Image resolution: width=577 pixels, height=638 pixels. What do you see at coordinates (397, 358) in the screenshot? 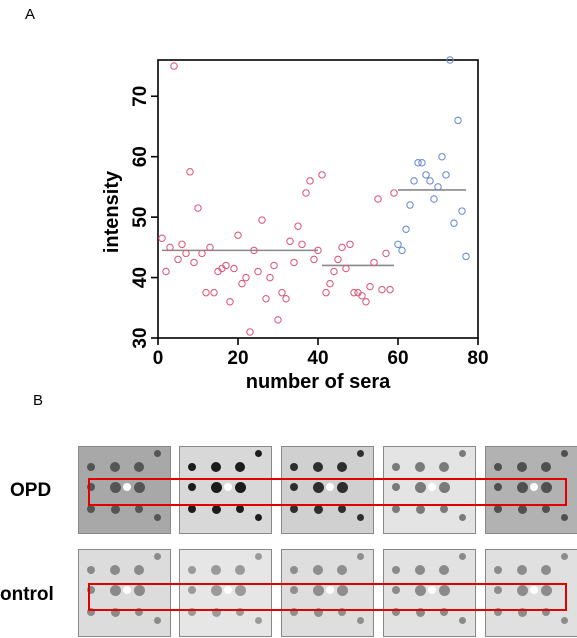
I see `x-tick-label: 60` at bounding box center [397, 358].